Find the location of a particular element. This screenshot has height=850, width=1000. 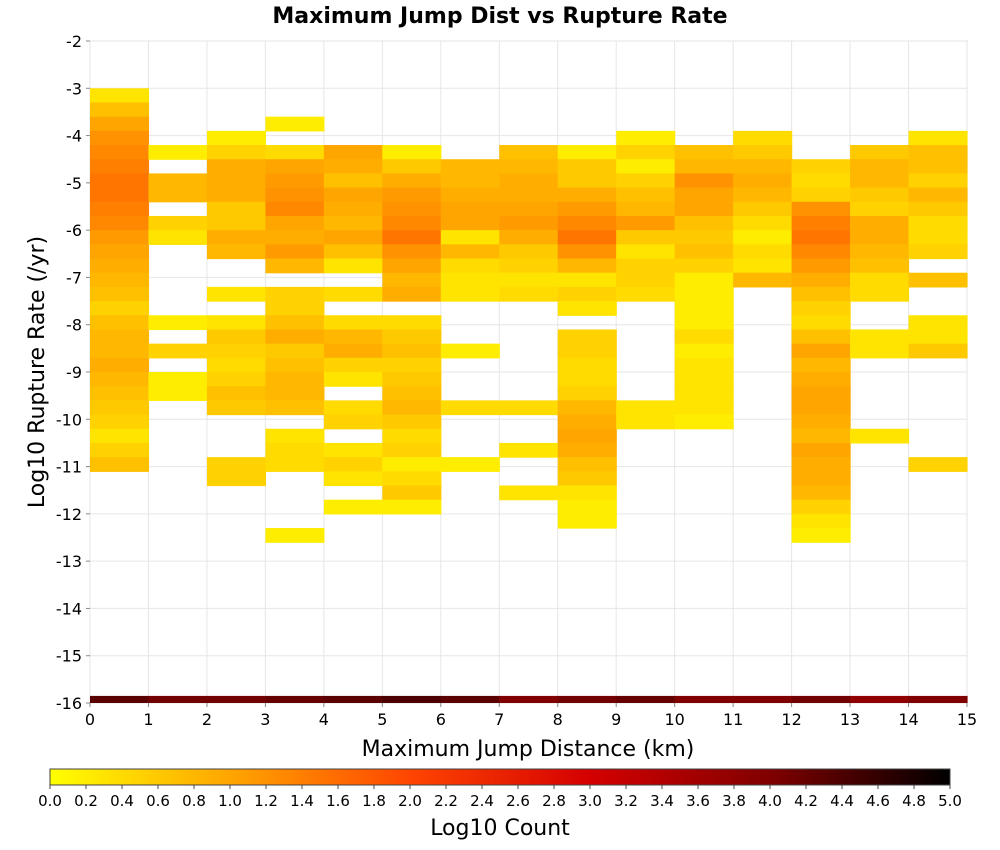

colorbar-tick-label-18: 3.6 is located at coordinates (698, 801).